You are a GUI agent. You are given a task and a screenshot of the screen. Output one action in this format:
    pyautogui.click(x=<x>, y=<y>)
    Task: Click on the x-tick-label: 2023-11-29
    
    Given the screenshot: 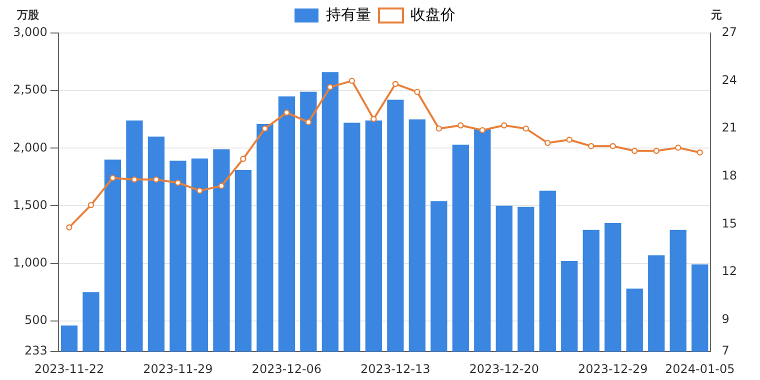 What is the action you would take?
    pyautogui.click(x=178, y=369)
    